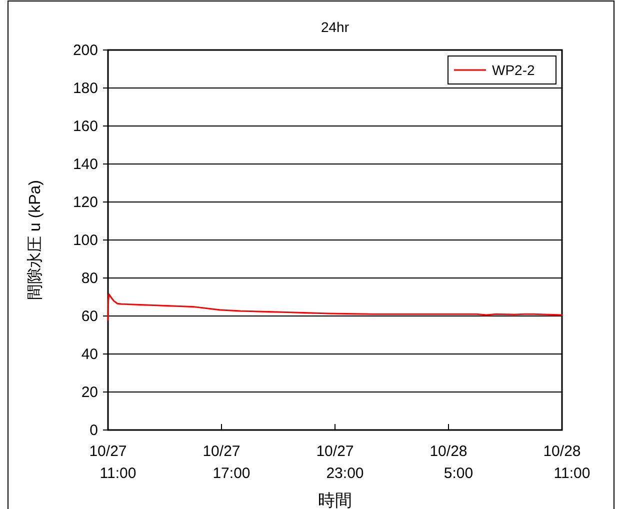  Describe the element at coordinates (112, 462) in the screenshot. I see `x-tick-label: 10/27 11:00` at that location.